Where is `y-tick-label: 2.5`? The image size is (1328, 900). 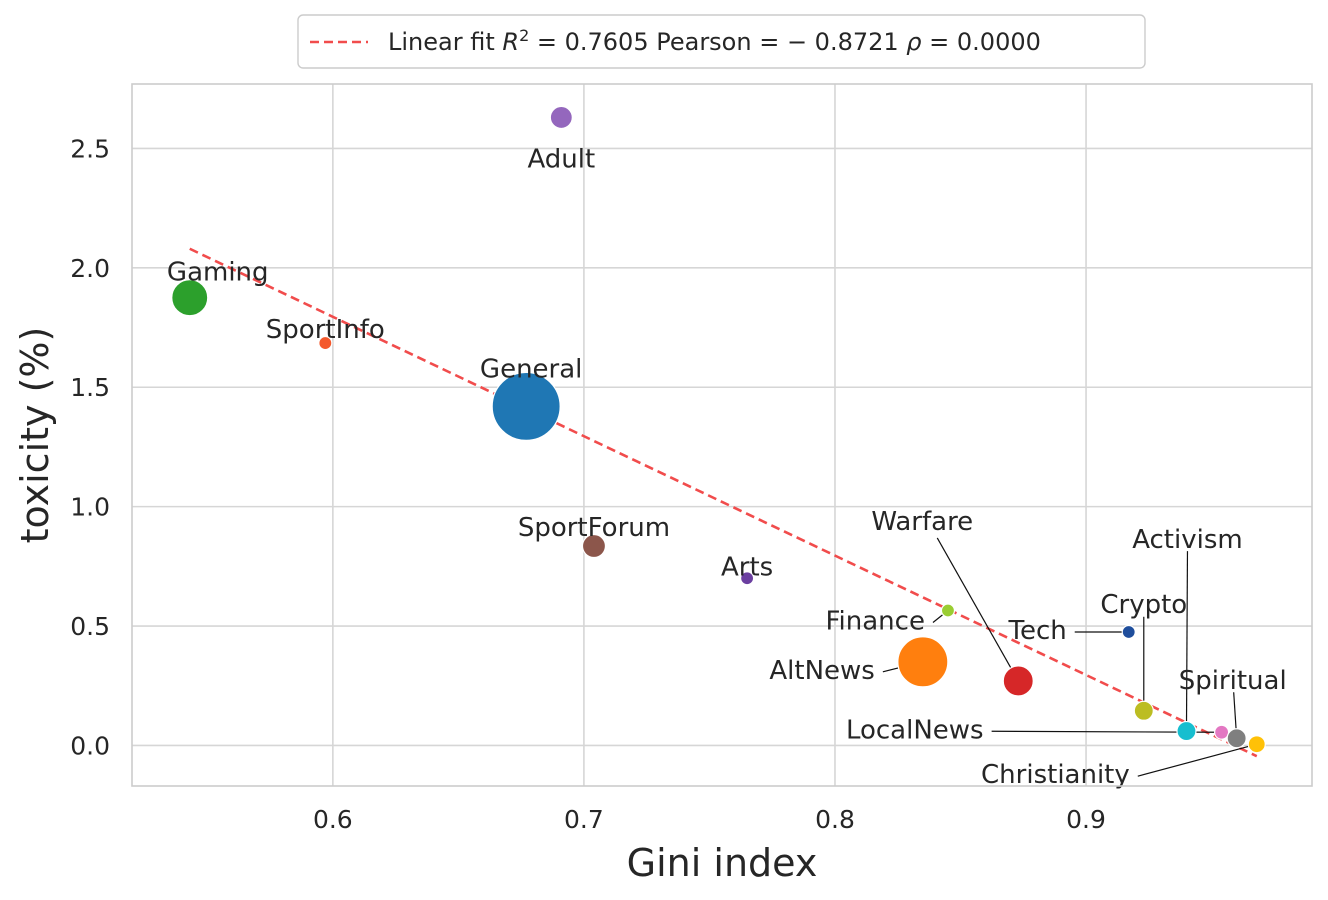
y-tick-label: 2.5 is located at coordinates (90, 148).